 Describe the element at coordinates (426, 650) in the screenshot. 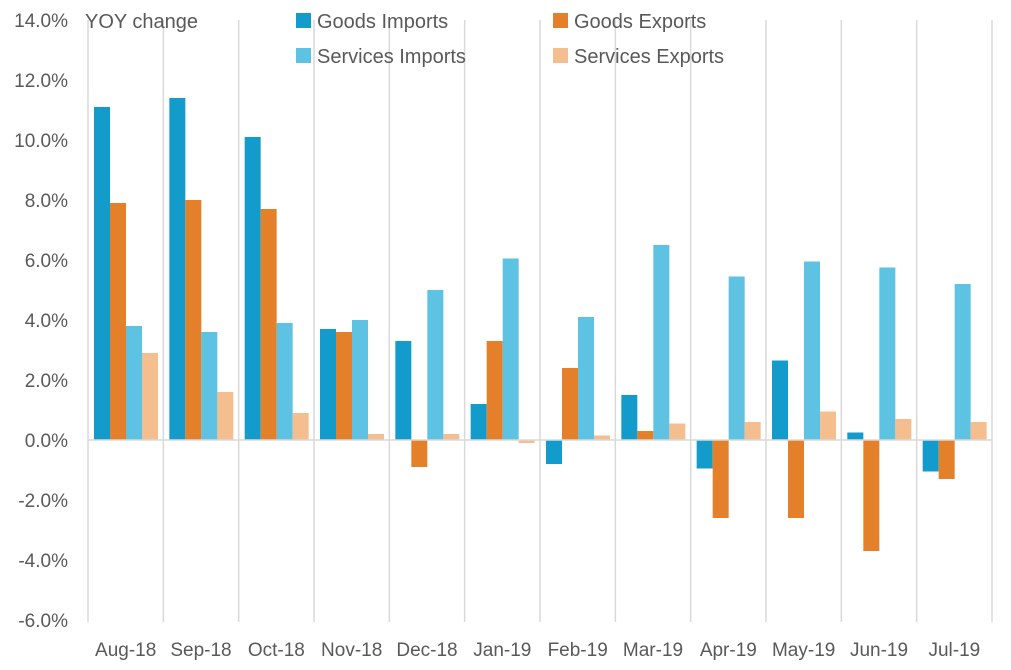

I see `x-tick-label: Dec-18` at that location.